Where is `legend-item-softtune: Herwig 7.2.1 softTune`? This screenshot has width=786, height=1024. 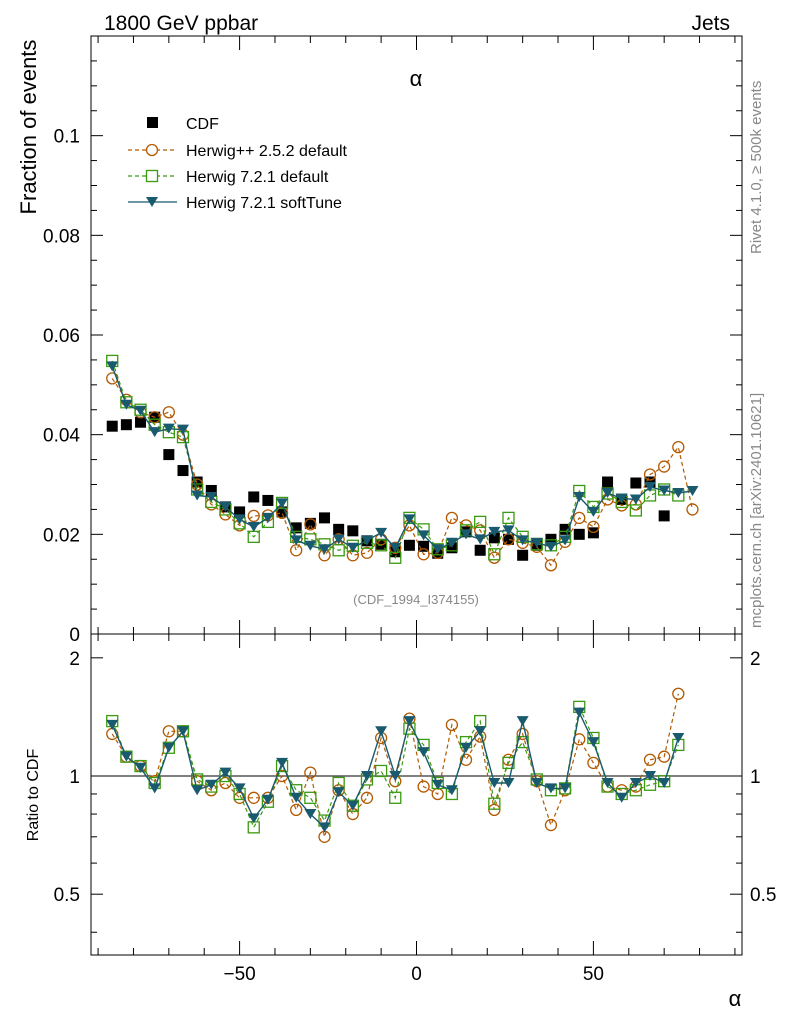 legend-item-softtune: Herwig 7.2.1 softTune is located at coordinates (235, 203).